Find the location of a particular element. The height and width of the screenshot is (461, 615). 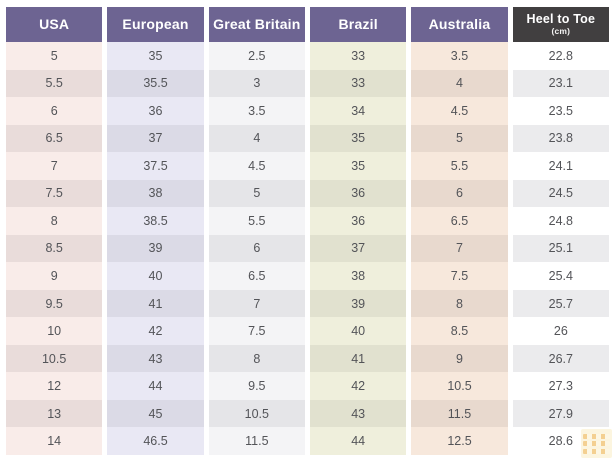

column-header-brazil: Brazil is located at coordinates (358, 24).